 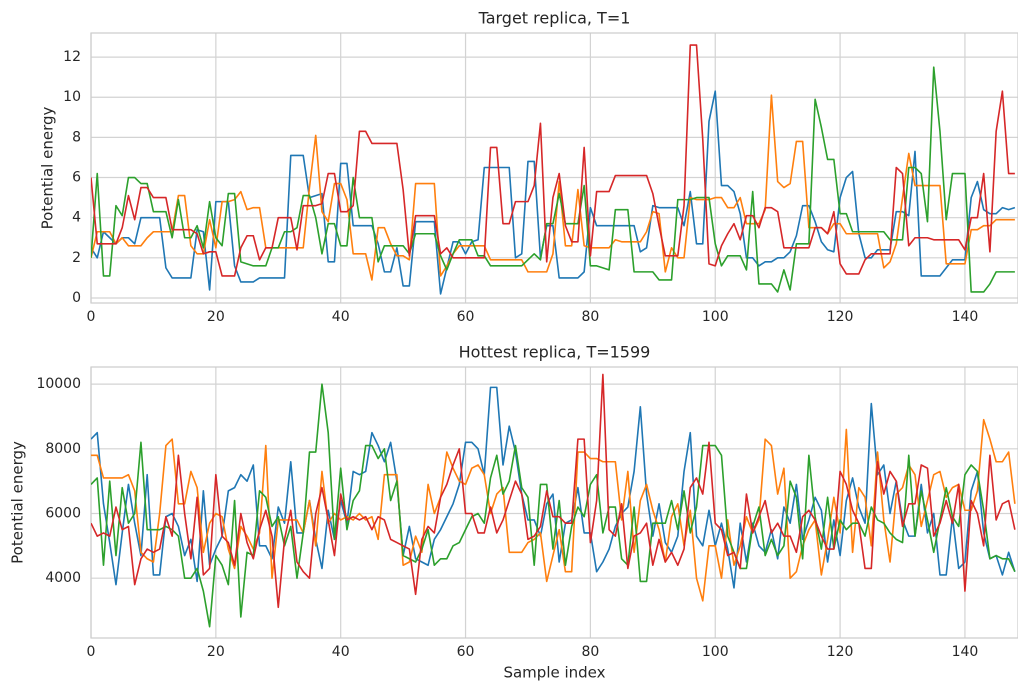 I want to click on chart-title: Target replica, T=1, so click(x=554, y=18).